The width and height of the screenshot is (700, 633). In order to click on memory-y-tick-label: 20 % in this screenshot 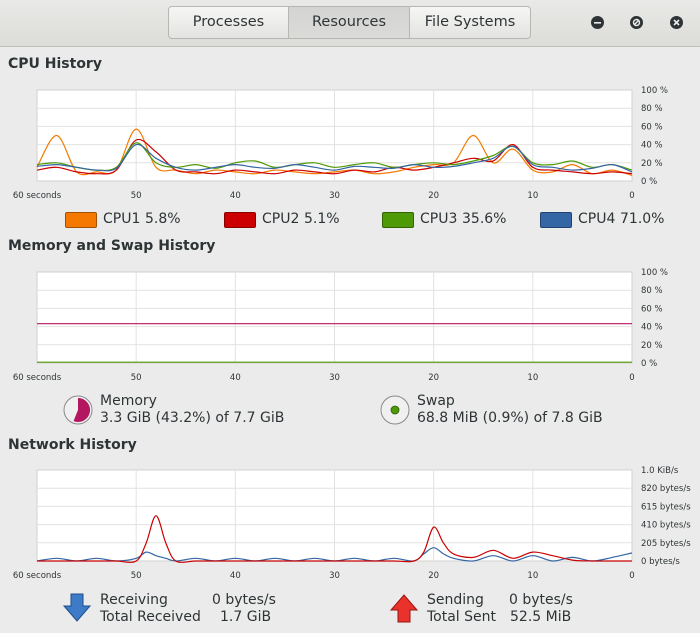, I will do `click(652, 346)`.